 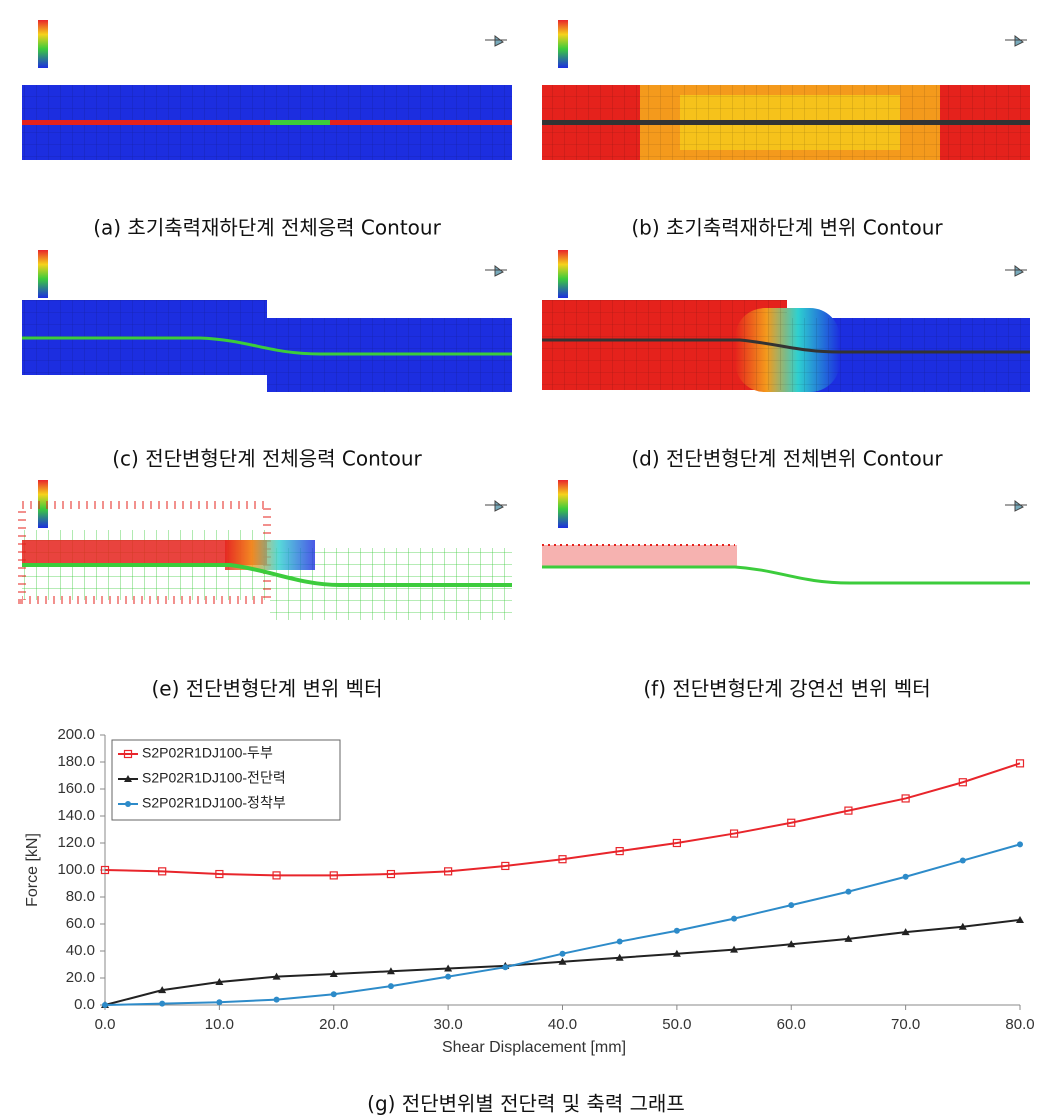 I want to click on fea-image-d, so click(x=786, y=346).